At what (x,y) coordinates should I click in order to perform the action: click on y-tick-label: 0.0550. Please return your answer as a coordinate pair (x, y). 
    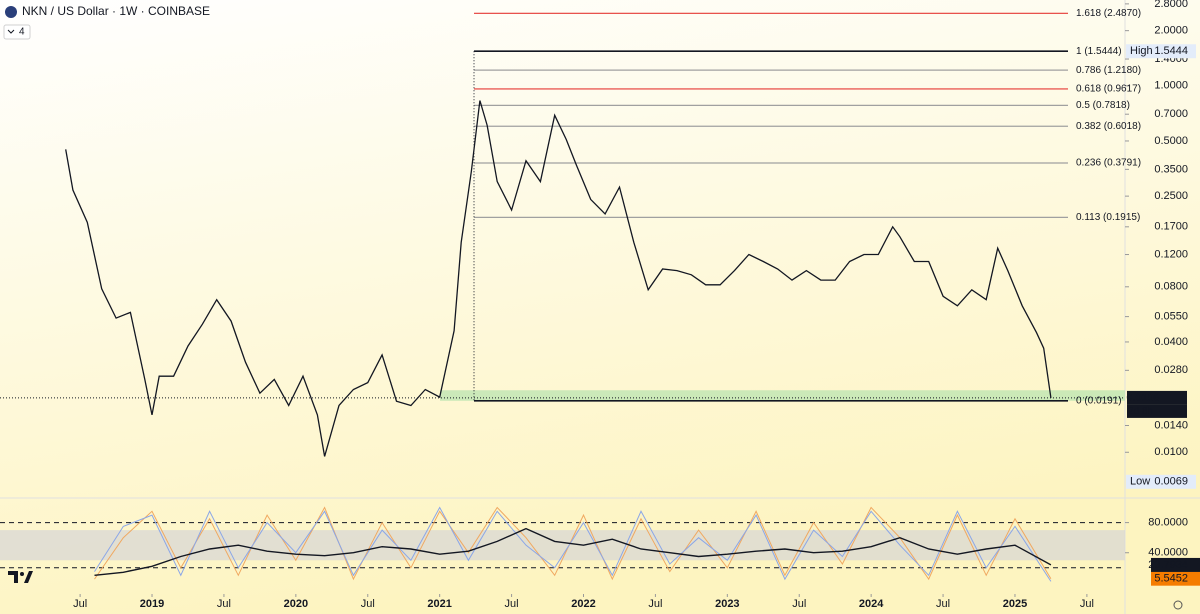
    Looking at the image, I should click on (1171, 317).